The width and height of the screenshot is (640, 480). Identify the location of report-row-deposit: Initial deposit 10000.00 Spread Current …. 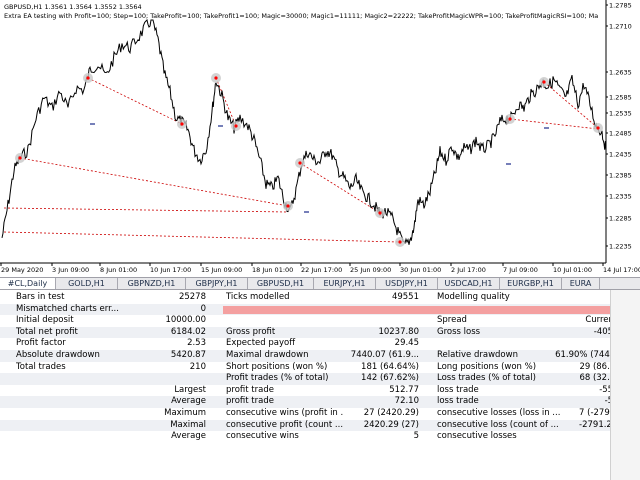
(316, 321).